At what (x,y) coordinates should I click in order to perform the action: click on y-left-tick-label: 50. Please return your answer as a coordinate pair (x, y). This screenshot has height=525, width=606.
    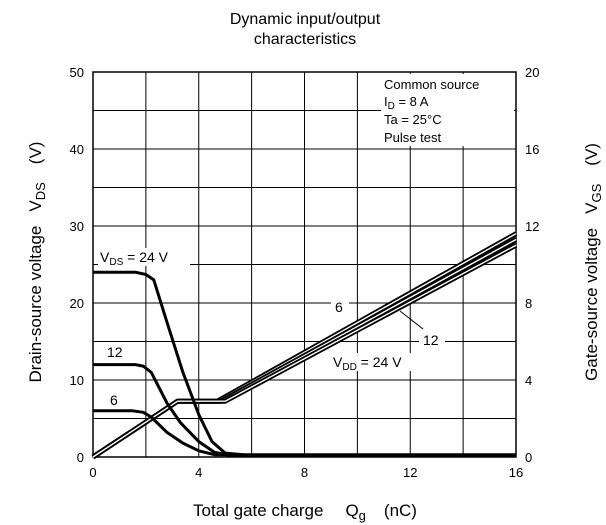
    Looking at the image, I should click on (77, 72).